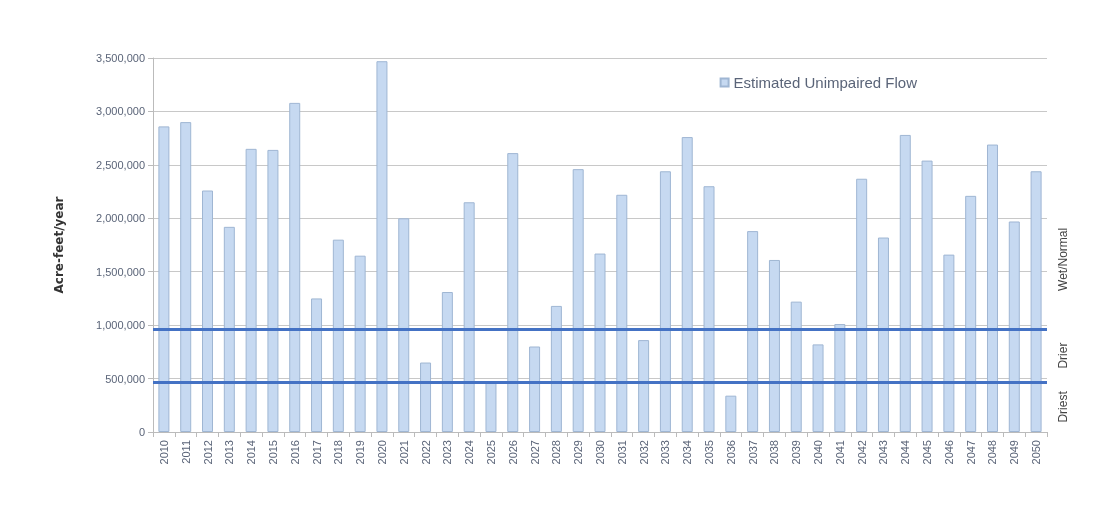 This screenshot has height=525, width=1105. What do you see at coordinates (970, 452) in the screenshot?
I see `x-tick-label: 2047` at bounding box center [970, 452].